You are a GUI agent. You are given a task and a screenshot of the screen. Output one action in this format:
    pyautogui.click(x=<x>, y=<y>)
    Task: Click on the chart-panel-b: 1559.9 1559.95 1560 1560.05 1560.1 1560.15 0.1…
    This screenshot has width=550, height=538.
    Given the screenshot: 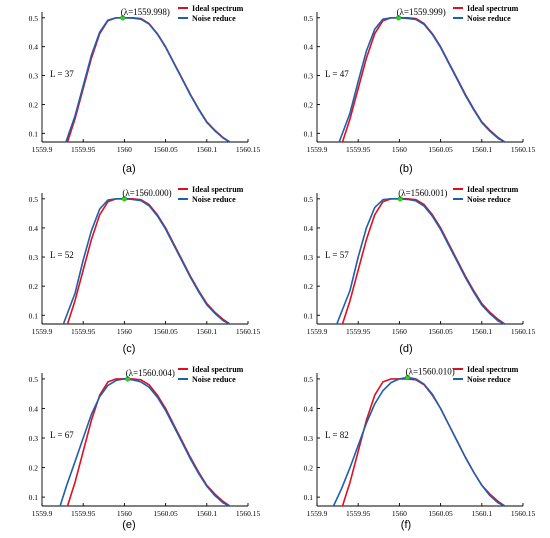 What is the action you would take?
    pyautogui.click(x=420, y=89)
    